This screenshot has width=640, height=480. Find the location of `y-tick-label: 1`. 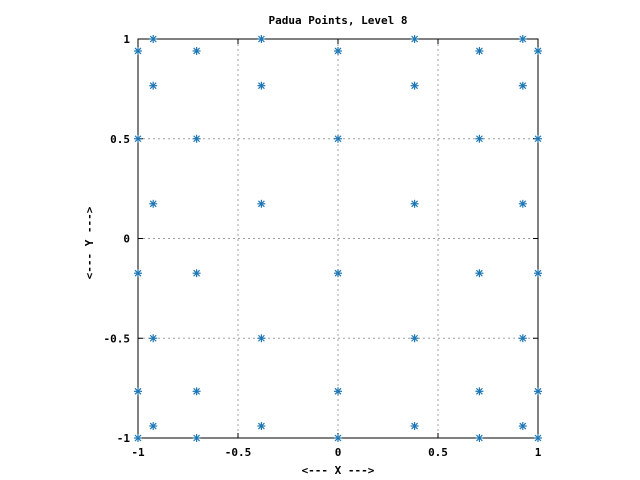

y-tick-label: 1 is located at coordinates (126, 39).